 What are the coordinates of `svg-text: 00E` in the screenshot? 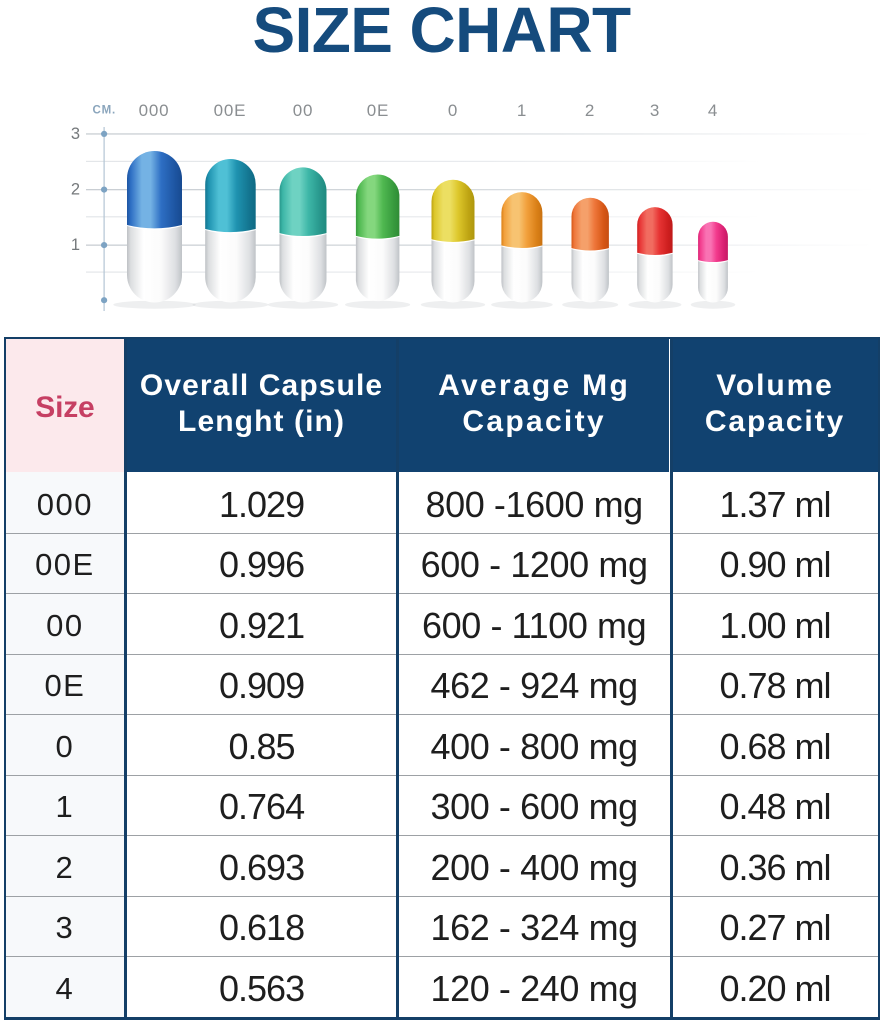 It's located at (230, 110).